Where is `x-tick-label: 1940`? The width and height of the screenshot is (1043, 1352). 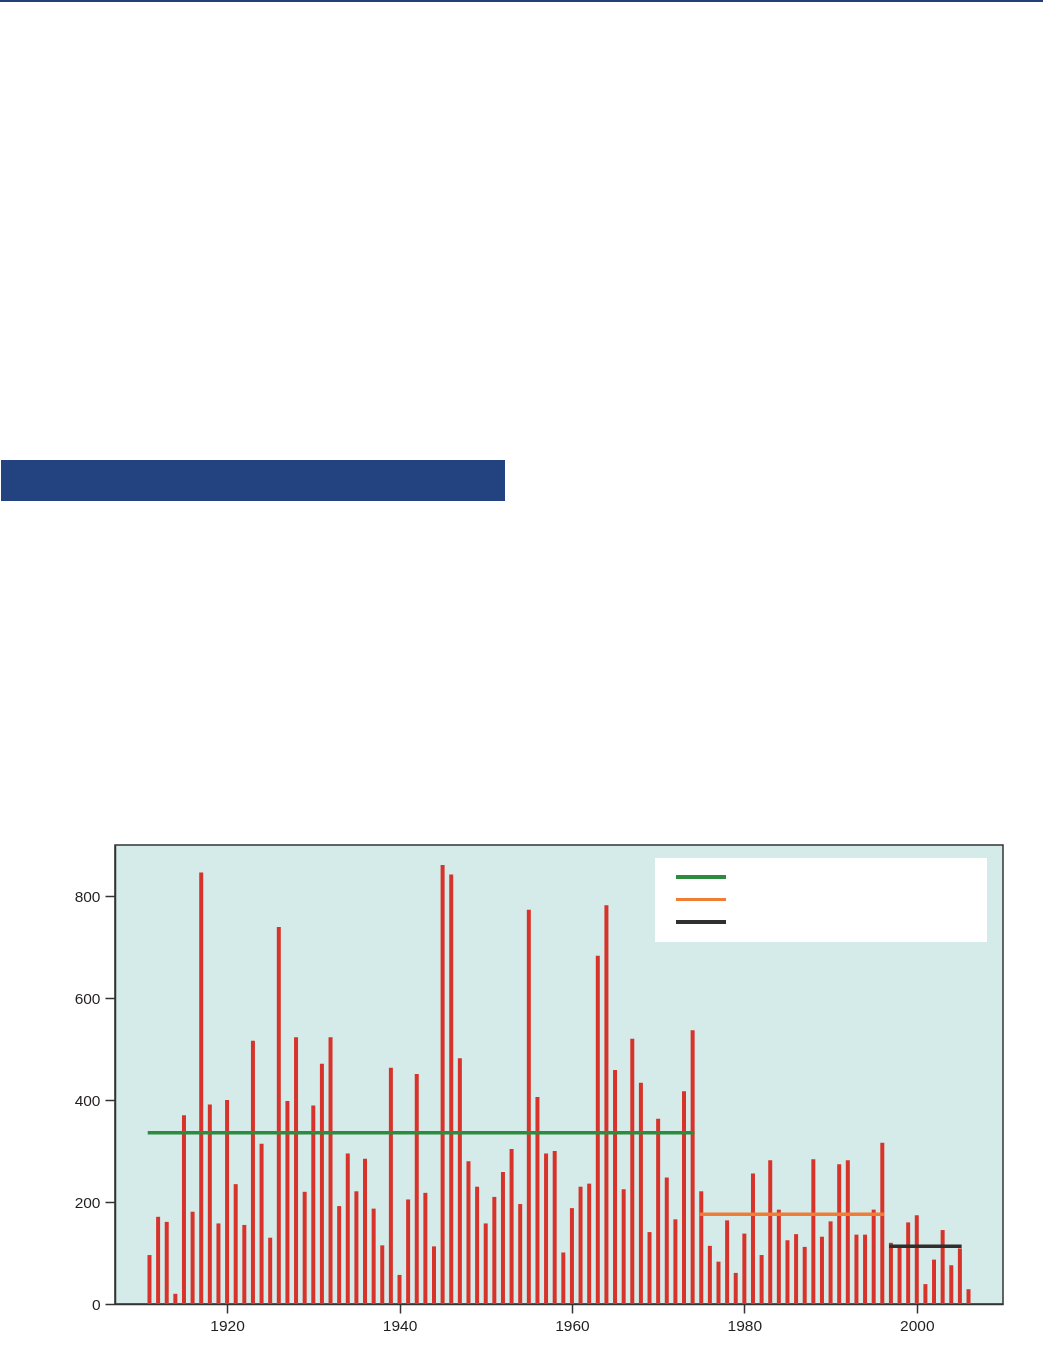 x-tick-label: 1940 is located at coordinates (400, 1325).